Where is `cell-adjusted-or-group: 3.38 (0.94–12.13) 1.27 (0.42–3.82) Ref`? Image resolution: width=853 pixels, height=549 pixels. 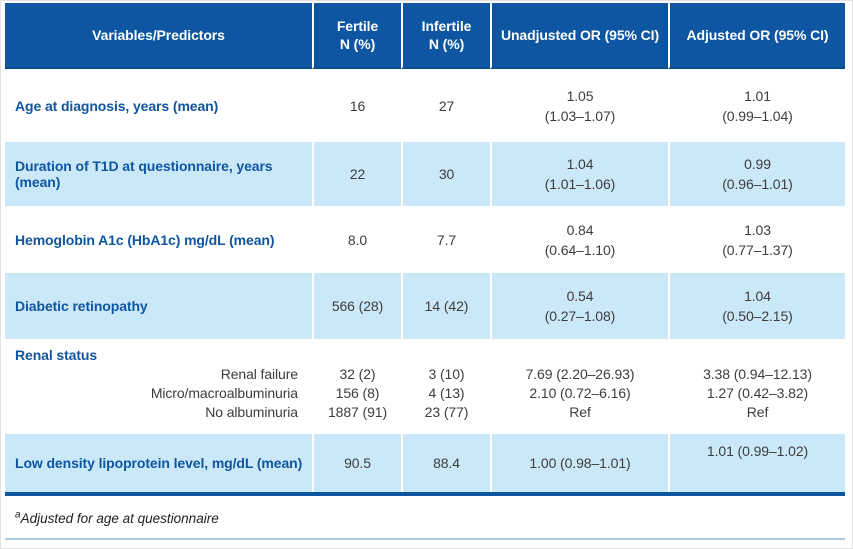
cell-adjusted-or-group: 3.38 (0.94–12.13) 1.27 (0.42–3.82) Ref is located at coordinates (756, 386).